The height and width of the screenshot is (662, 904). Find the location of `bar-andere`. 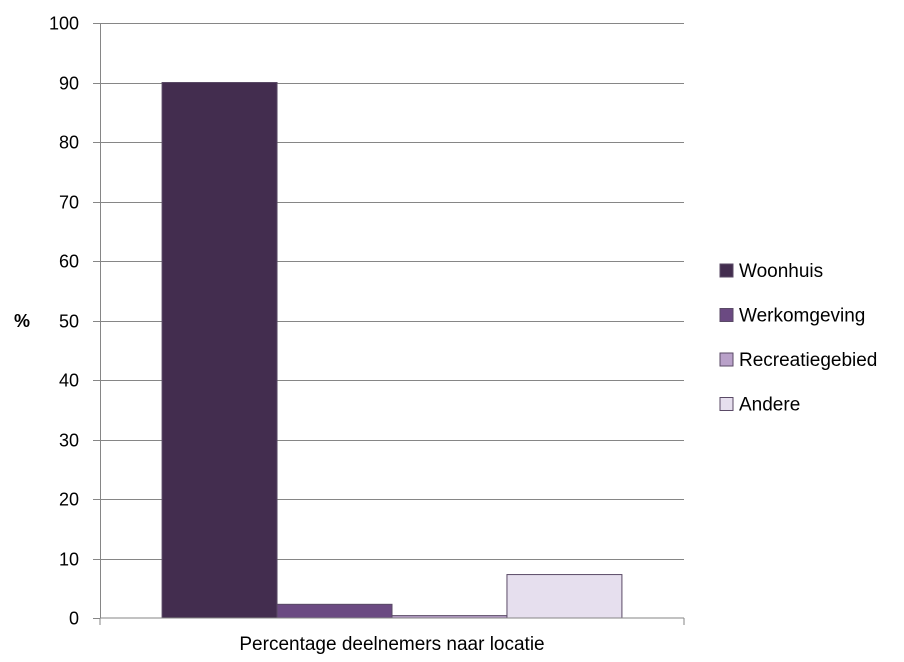

bar-andere is located at coordinates (564, 596).